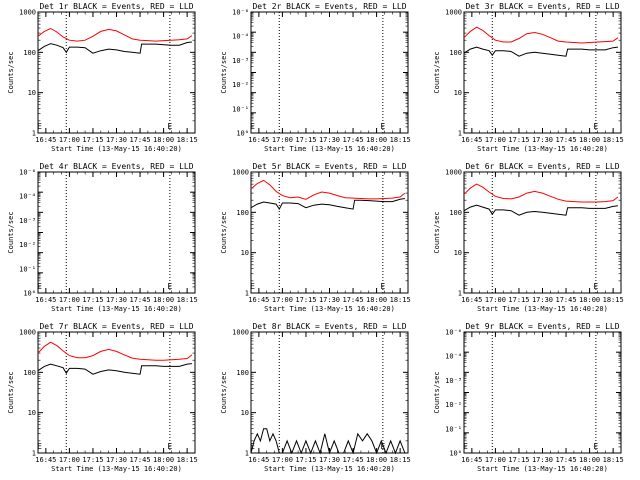  I want to click on panel-title: Det 4r BLACK = Events, RED = LLD, so click(116, 166).